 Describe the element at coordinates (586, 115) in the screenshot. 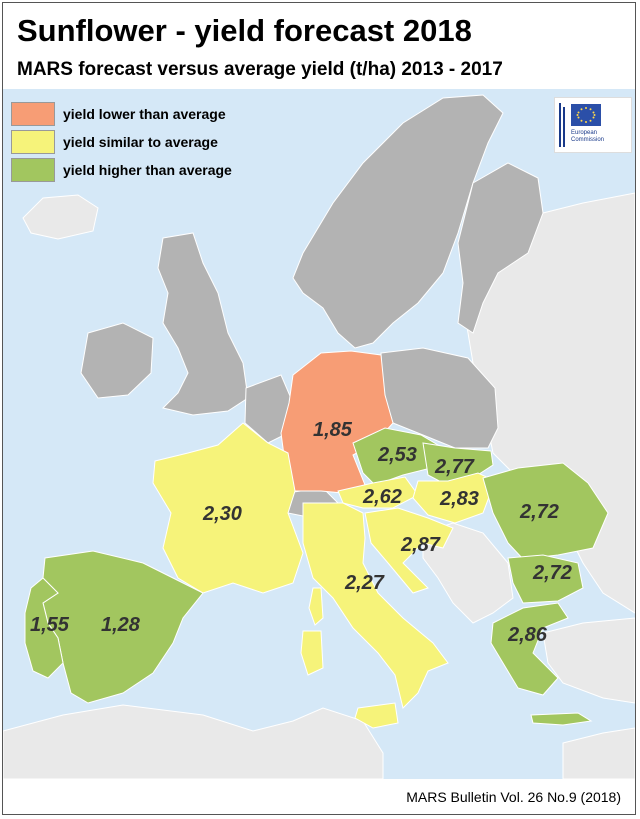

I see `eu-flag-icon` at that location.